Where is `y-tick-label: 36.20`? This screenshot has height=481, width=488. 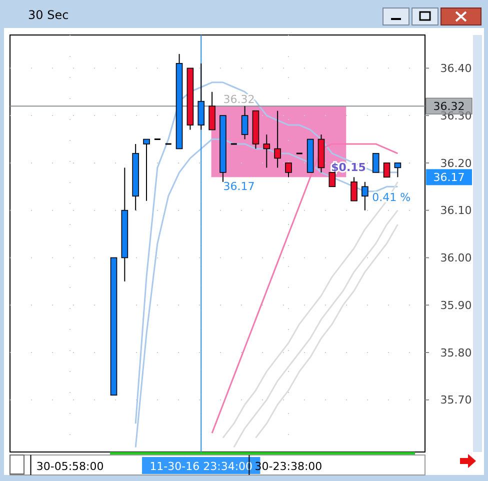
y-tick-label: 36.20 is located at coordinates (456, 163).